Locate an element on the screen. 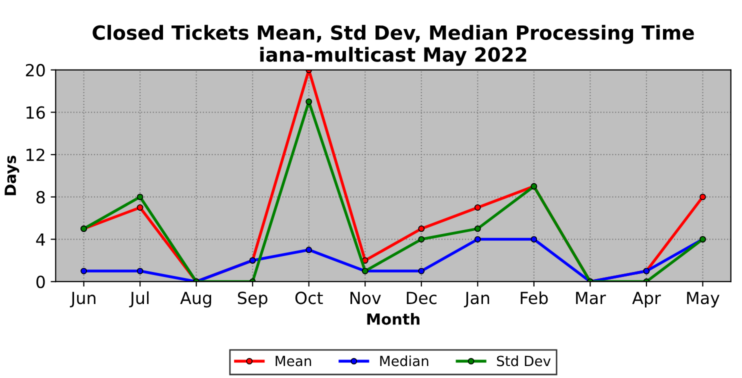  legend-label: Std Dev is located at coordinates (523, 360).